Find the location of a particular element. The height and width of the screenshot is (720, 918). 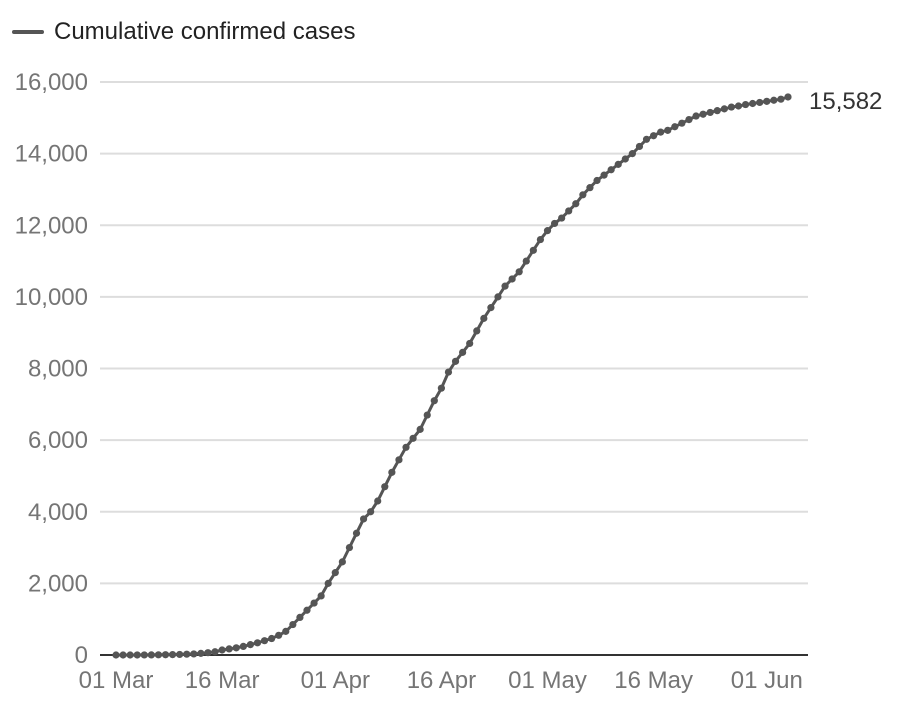

x-tick-label: 01 Mar is located at coordinates (116, 680).